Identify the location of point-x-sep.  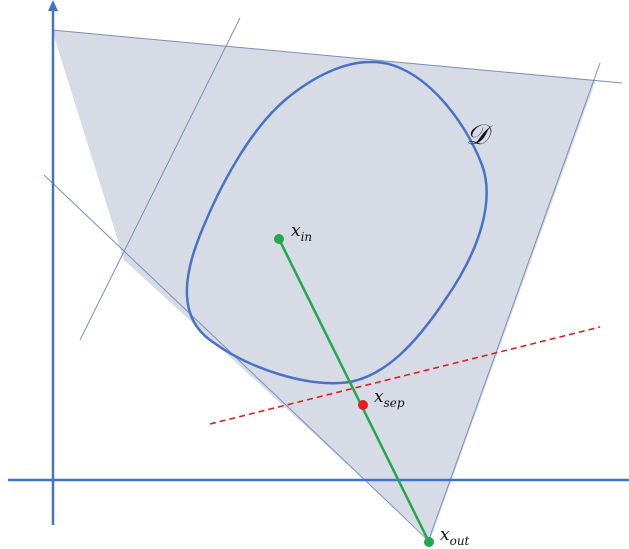
(363, 405).